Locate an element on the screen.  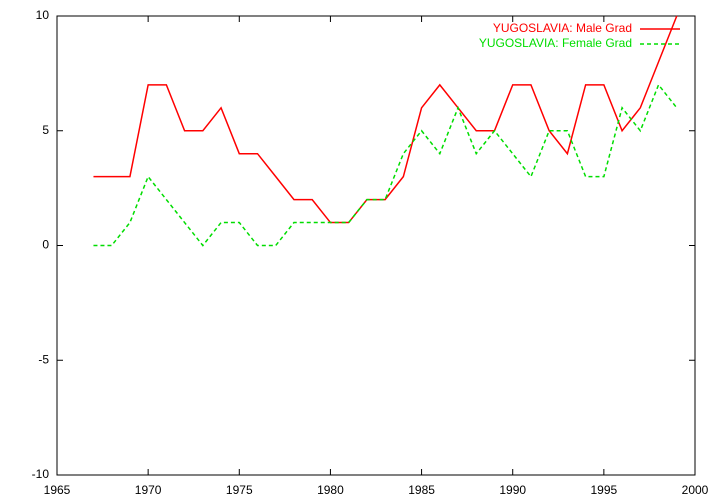
x-tick-label: 1980 is located at coordinates (330, 490).